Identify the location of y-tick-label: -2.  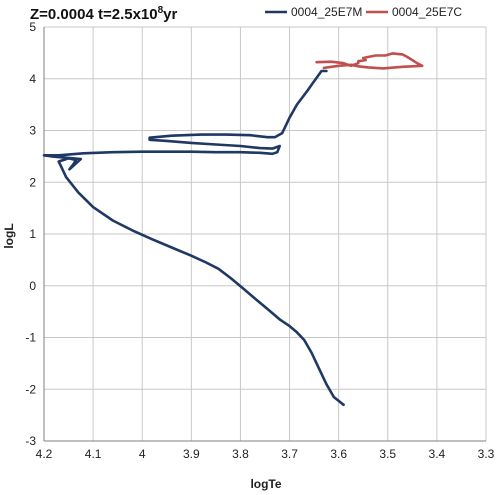
(30, 389).